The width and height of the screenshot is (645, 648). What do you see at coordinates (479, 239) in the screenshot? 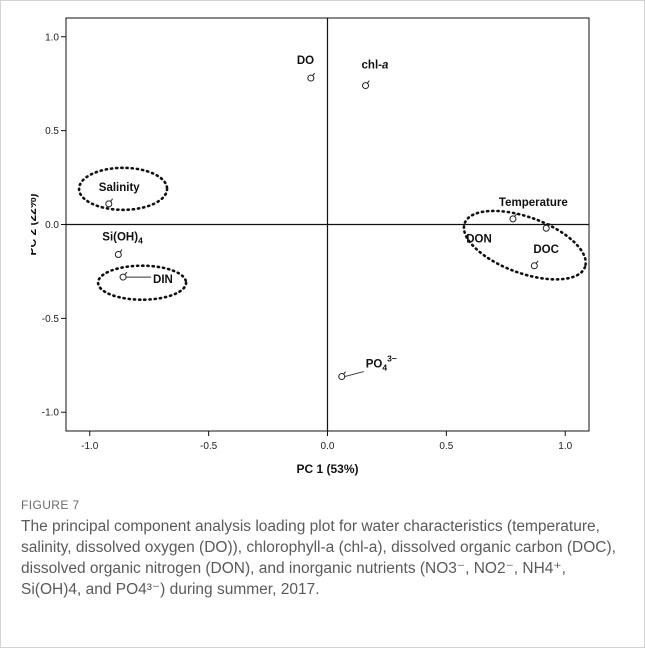
I see `point-label-don: DON` at bounding box center [479, 239].